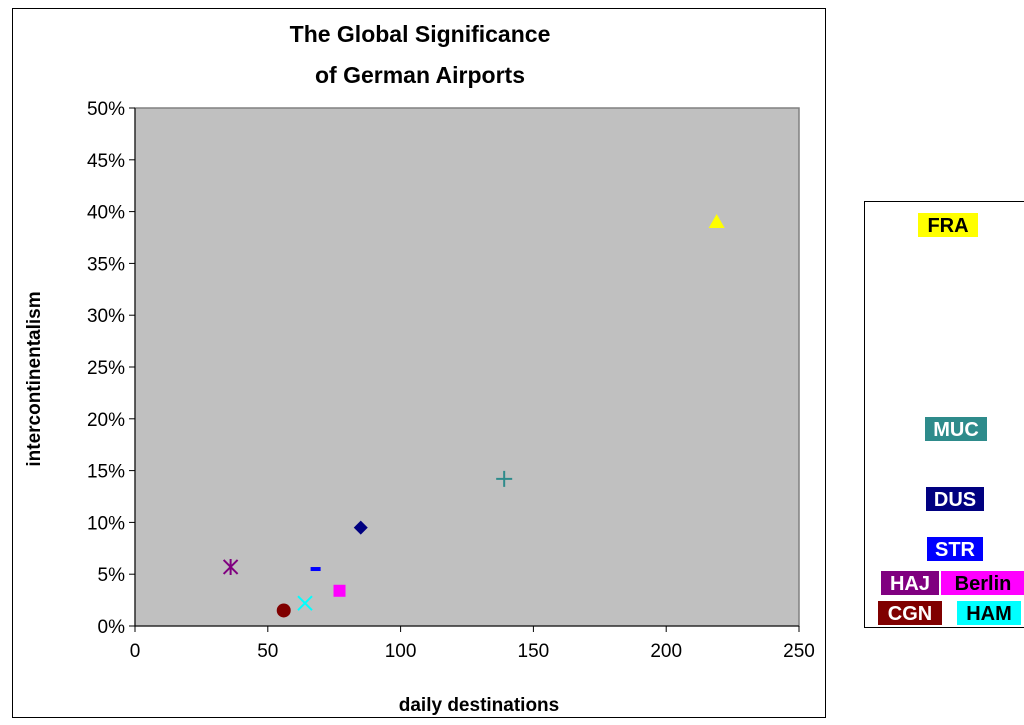  What do you see at coordinates (106, 109) in the screenshot?
I see `y-tick-label: 50%` at bounding box center [106, 109].